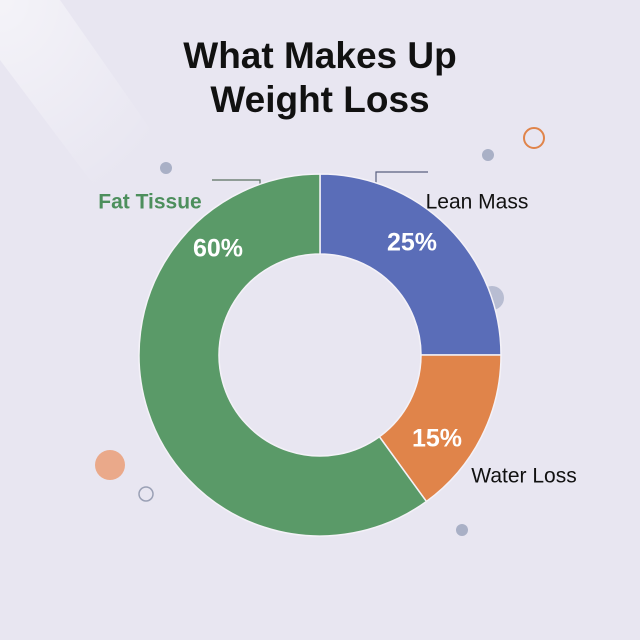  I want to click on chart-title: What Makes Up Weight Loss, so click(320, 77).